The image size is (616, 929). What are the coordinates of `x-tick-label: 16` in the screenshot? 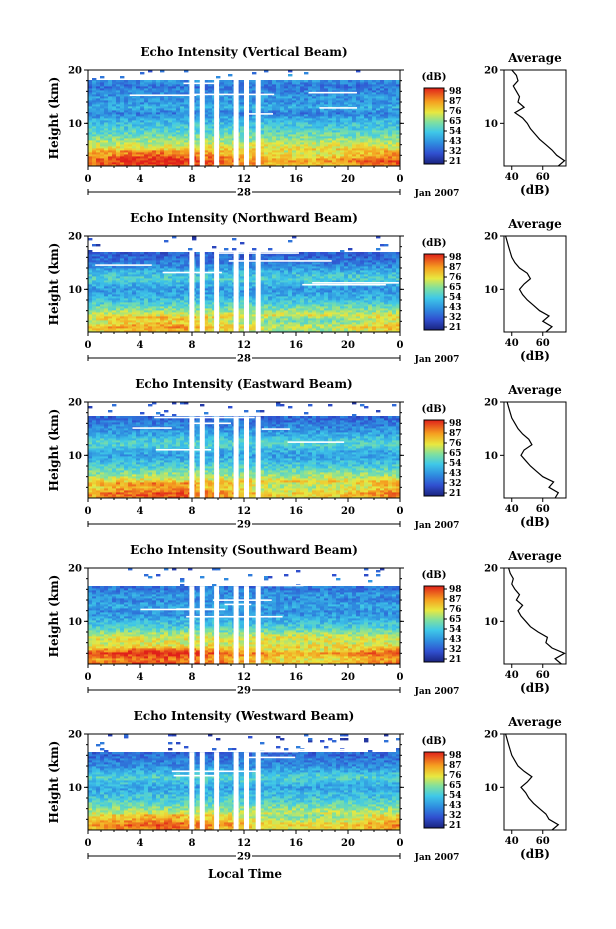 It's located at (296, 179).